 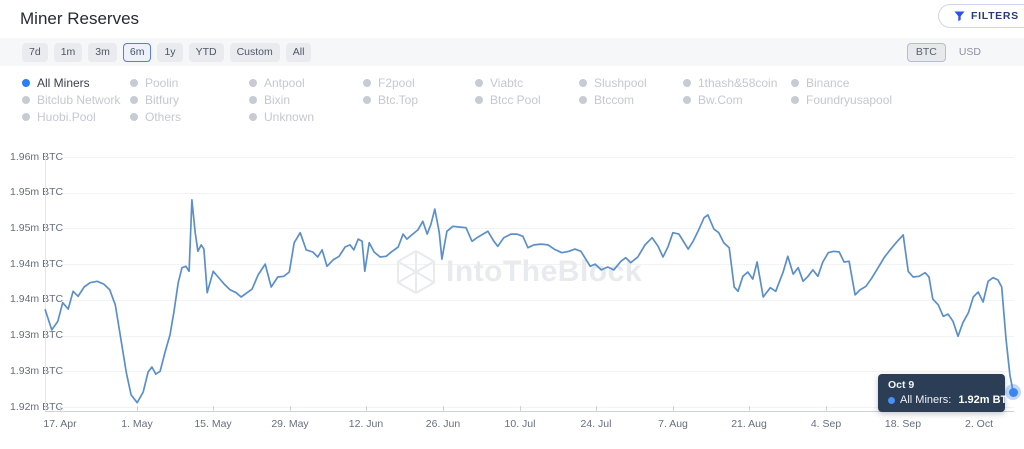 I want to click on range-tabs: 7d 1m 3m 6m 1y YTD Custom All, so click(x=167, y=52).